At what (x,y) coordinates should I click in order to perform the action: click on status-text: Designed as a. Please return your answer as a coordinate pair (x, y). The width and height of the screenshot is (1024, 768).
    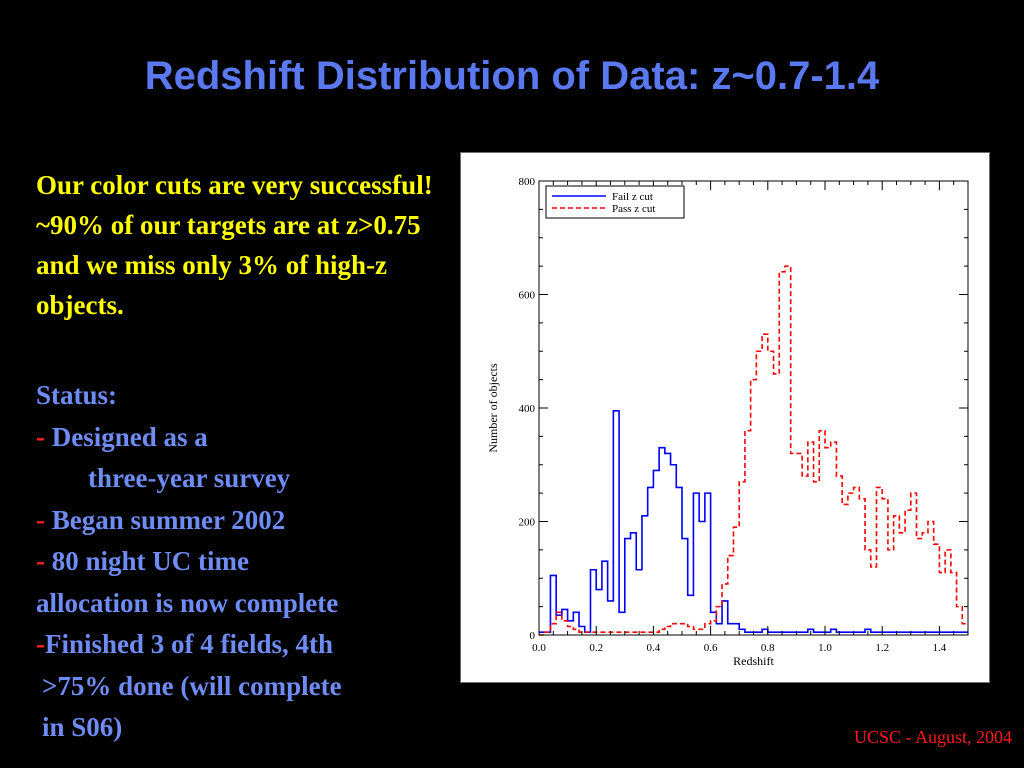
    Looking at the image, I should click on (129, 436).